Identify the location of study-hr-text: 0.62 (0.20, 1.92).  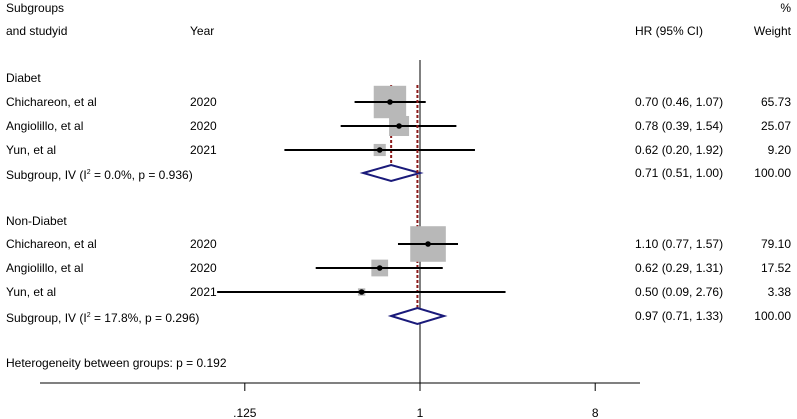
(679, 150).